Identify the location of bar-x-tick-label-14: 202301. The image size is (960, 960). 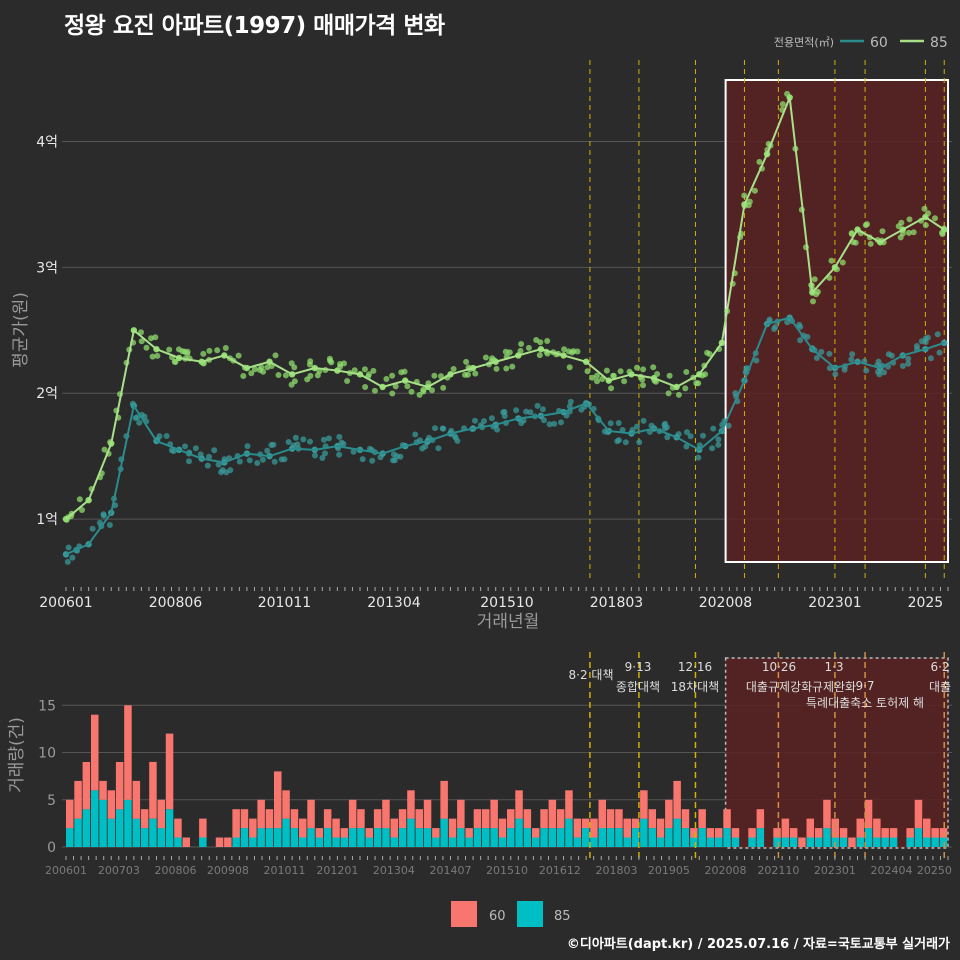
(835, 870).